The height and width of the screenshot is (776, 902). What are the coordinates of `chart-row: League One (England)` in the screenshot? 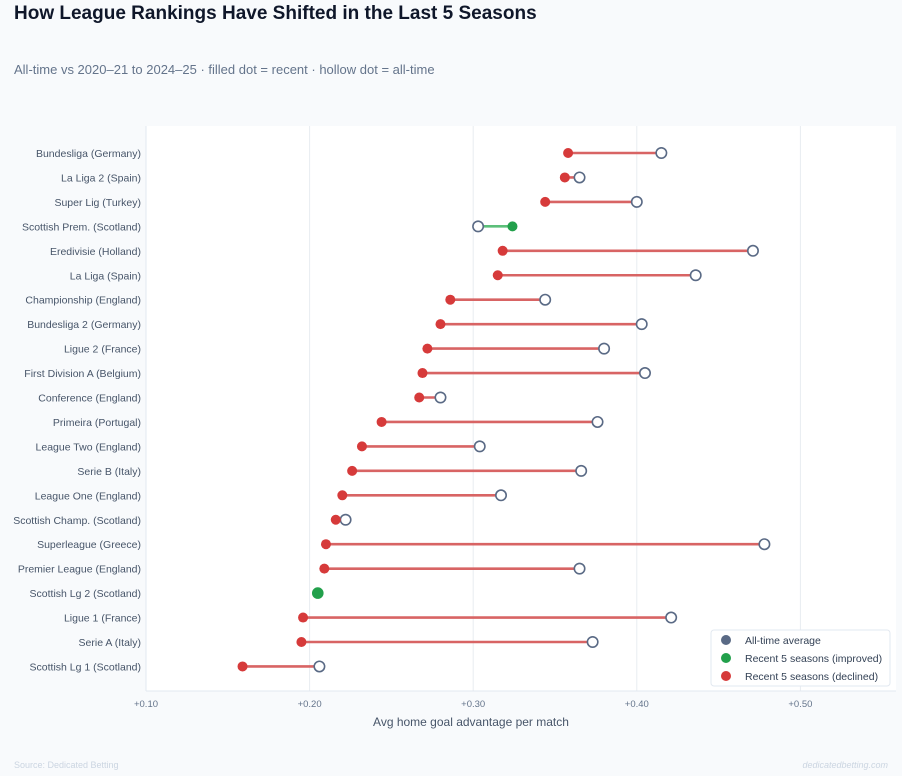 It's located at (271, 495).